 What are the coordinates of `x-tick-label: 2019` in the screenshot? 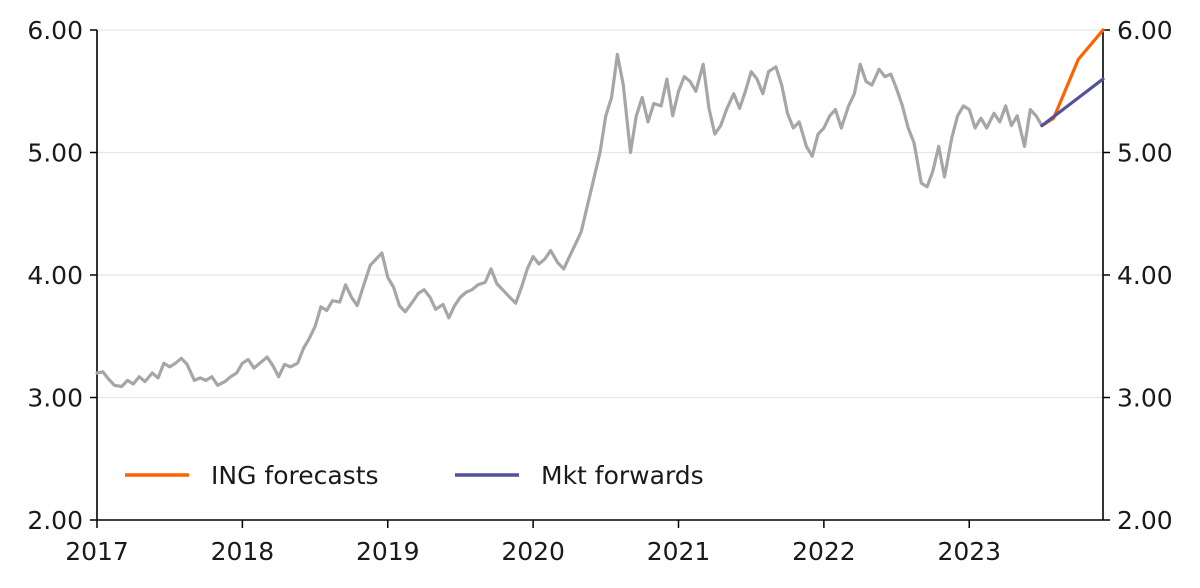 It's located at (388, 551).